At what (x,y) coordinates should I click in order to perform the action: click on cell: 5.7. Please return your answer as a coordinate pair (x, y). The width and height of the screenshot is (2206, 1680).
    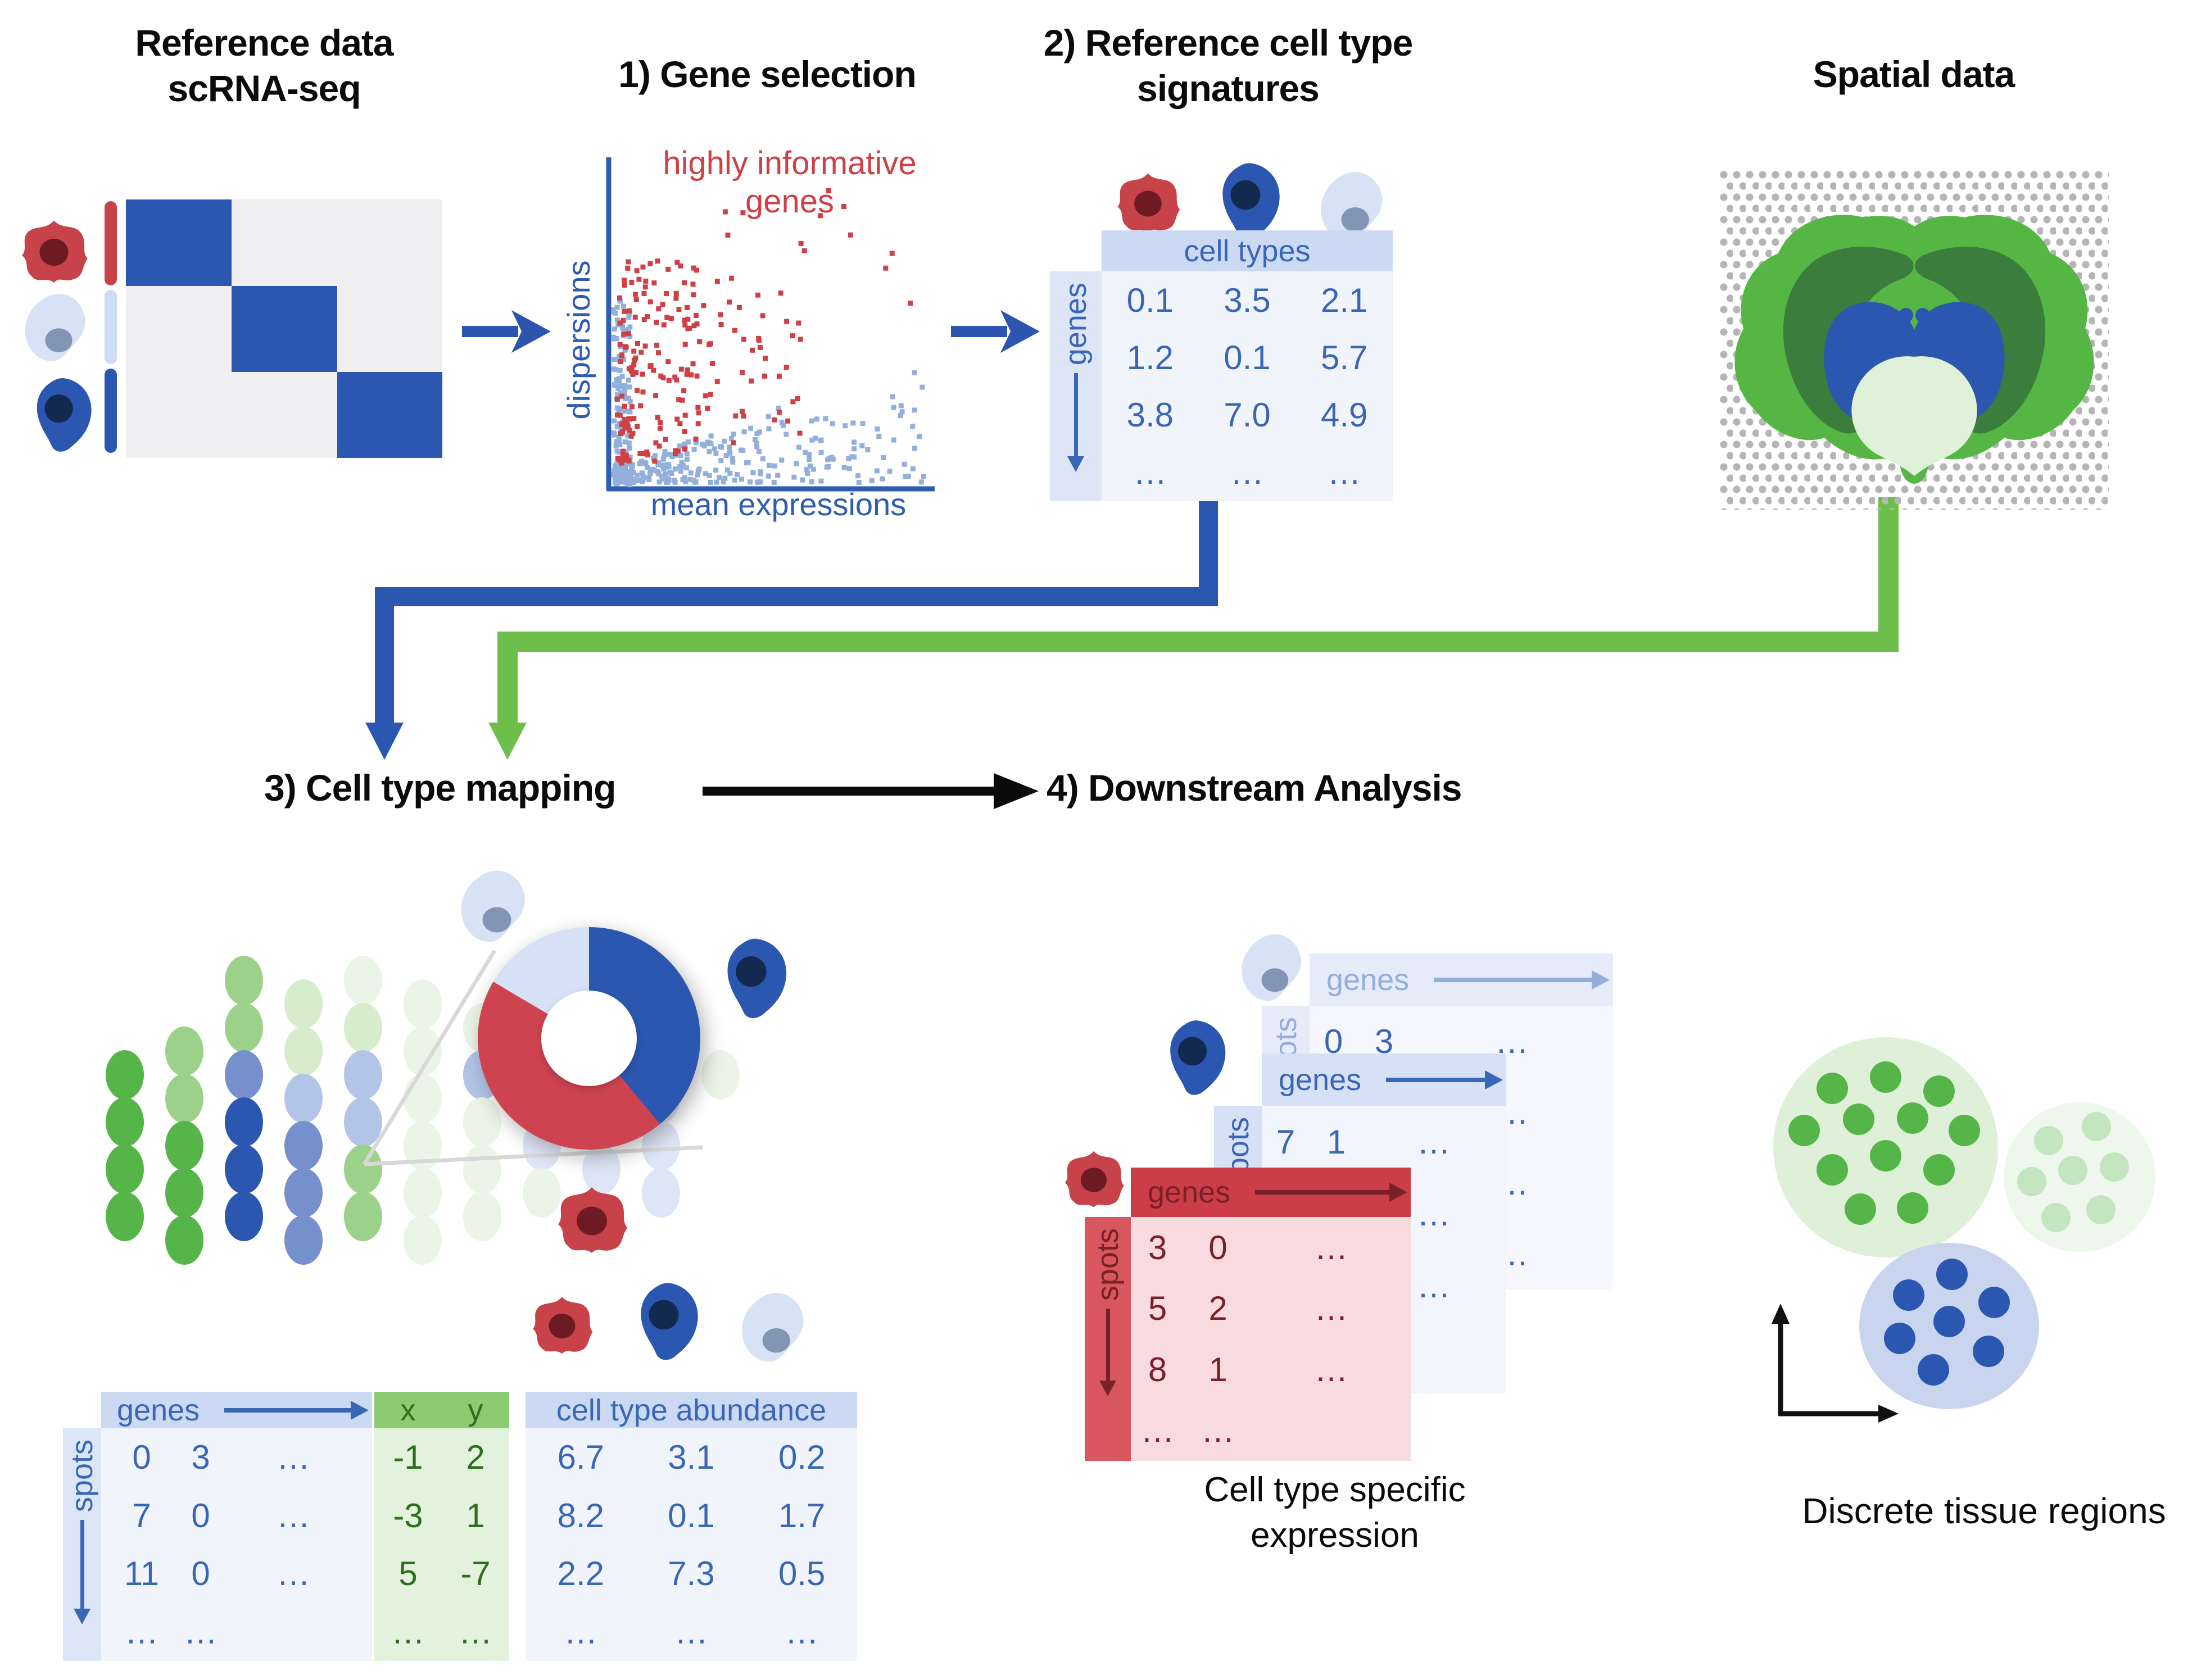
    Looking at the image, I should click on (1344, 357).